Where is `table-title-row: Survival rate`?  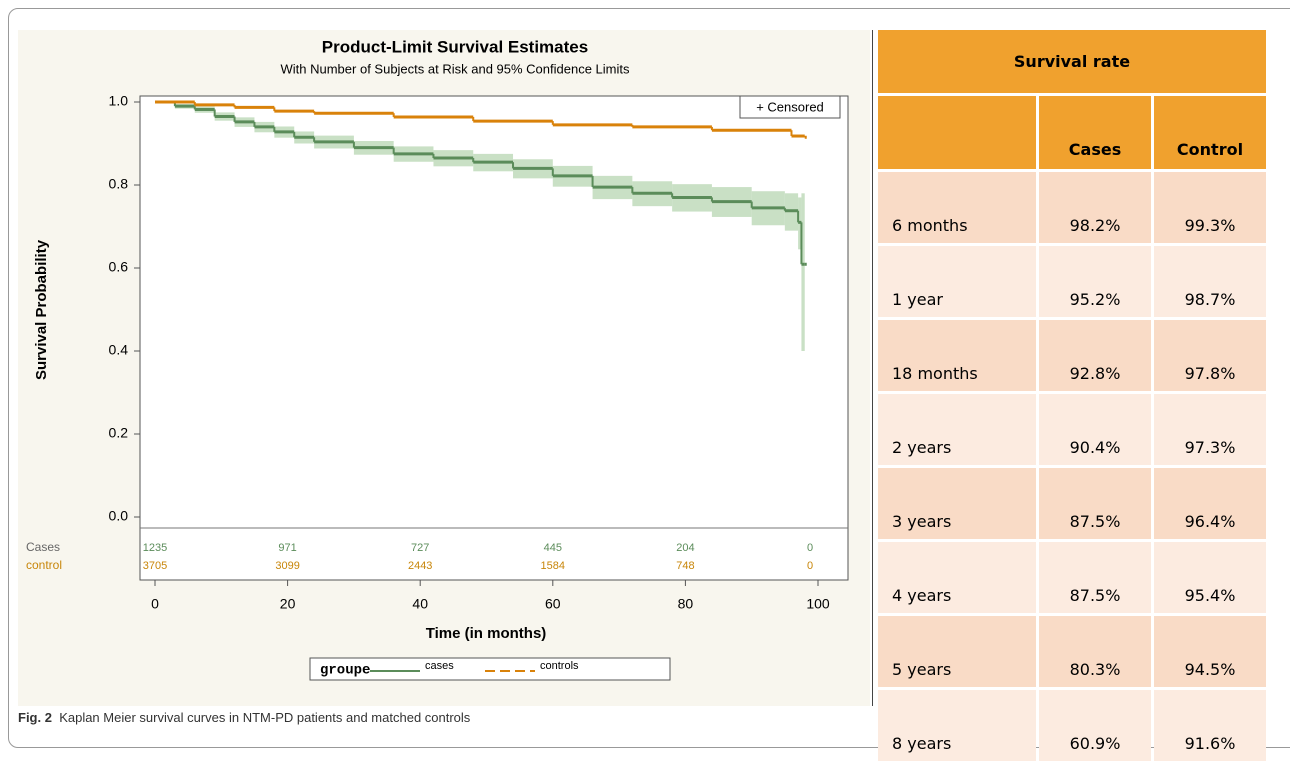 table-title-row: Survival rate is located at coordinates (1072, 61).